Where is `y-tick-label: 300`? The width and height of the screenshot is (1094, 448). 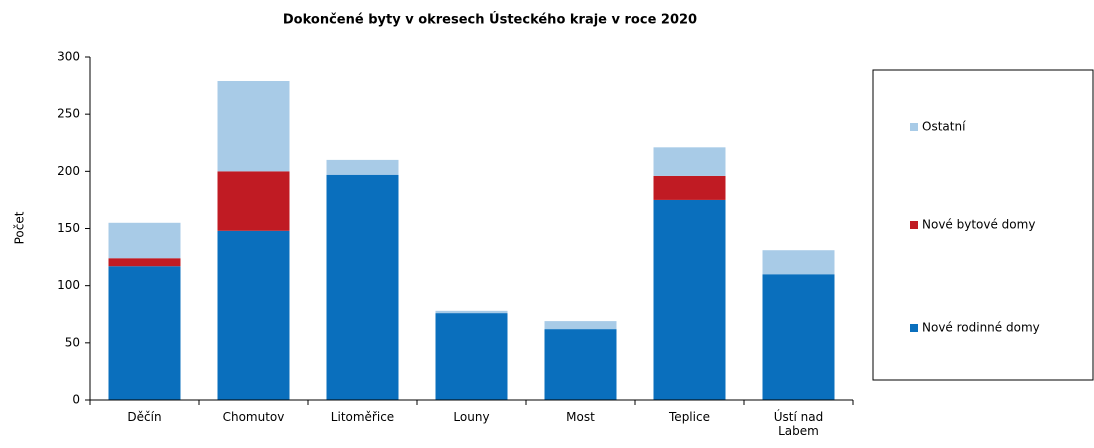 y-tick-label: 300 is located at coordinates (68, 57).